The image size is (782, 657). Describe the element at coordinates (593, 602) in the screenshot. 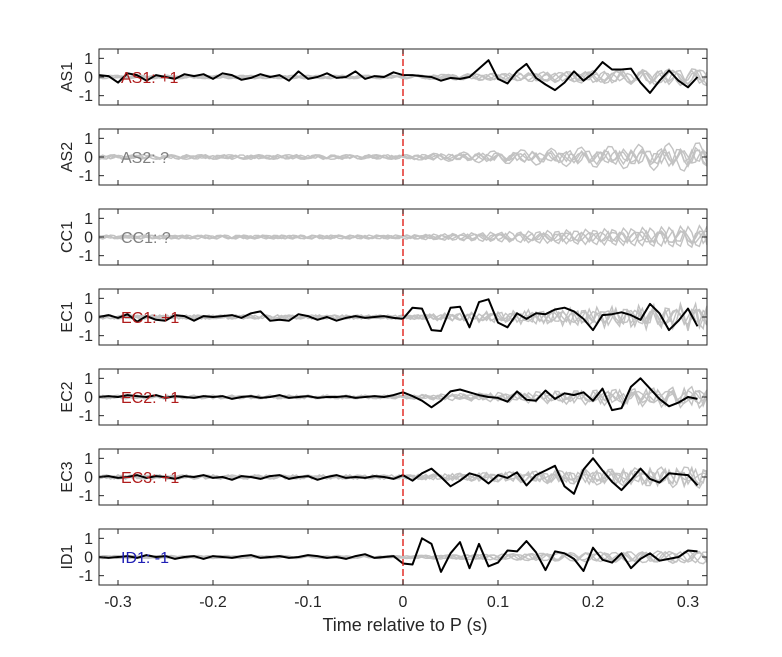

I see `x-tick-label: 0.2` at that location.